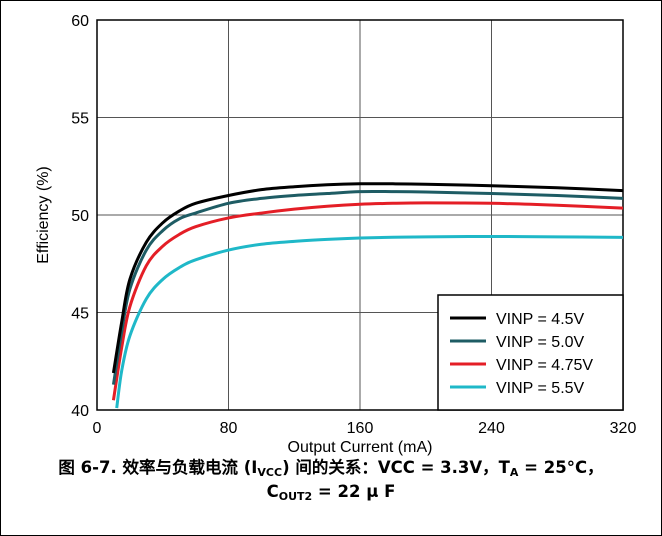 The width and height of the screenshot is (662, 536). Describe the element at coordinates (530, 352) in the screenshot. I see `legend-box` at that location.